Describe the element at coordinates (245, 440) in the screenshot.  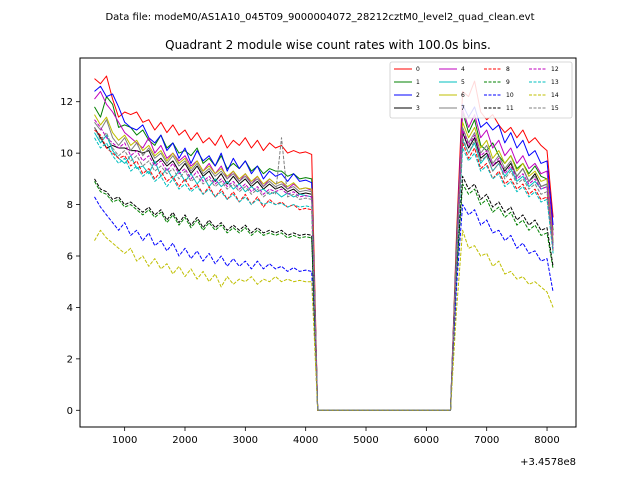
I see `x-tick-label: 3000` at that location.